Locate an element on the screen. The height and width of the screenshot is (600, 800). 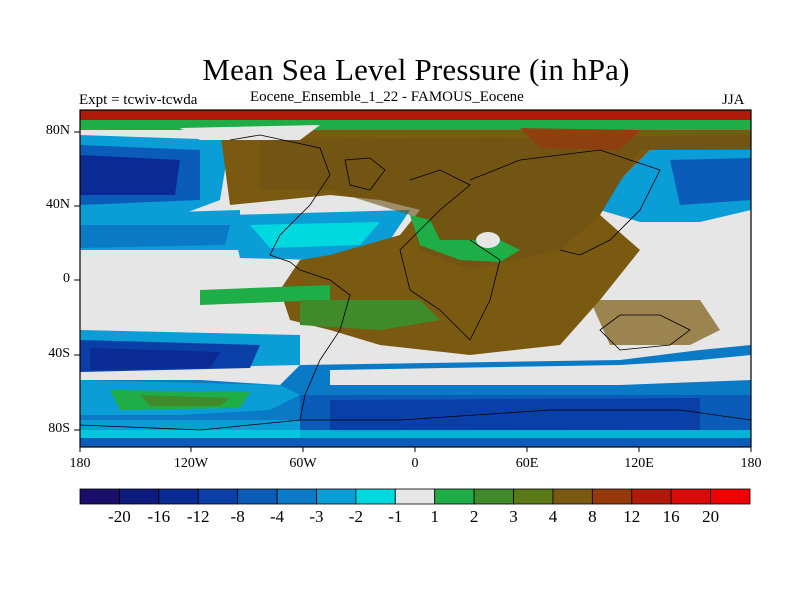
colorbar is located at coordinates (415, 496).